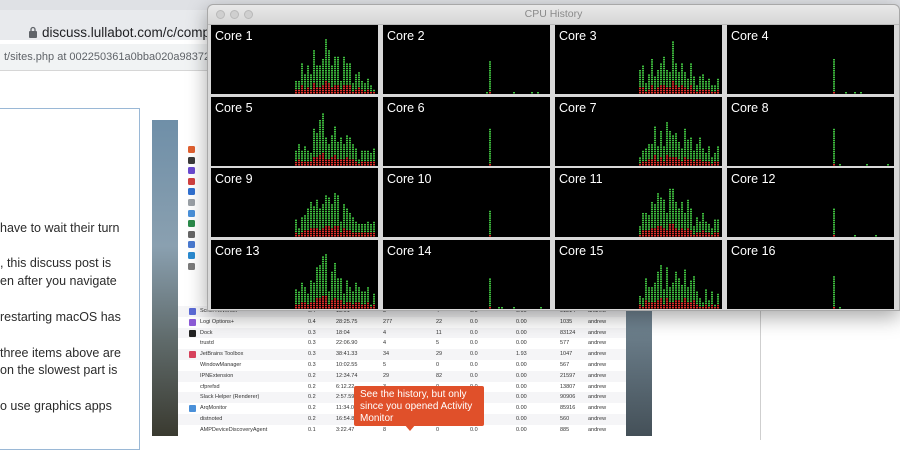  What do you see at coordinates (234, 36) in the screenshot?
I see `core-label: Core 1` at bounding box center [234, 36].